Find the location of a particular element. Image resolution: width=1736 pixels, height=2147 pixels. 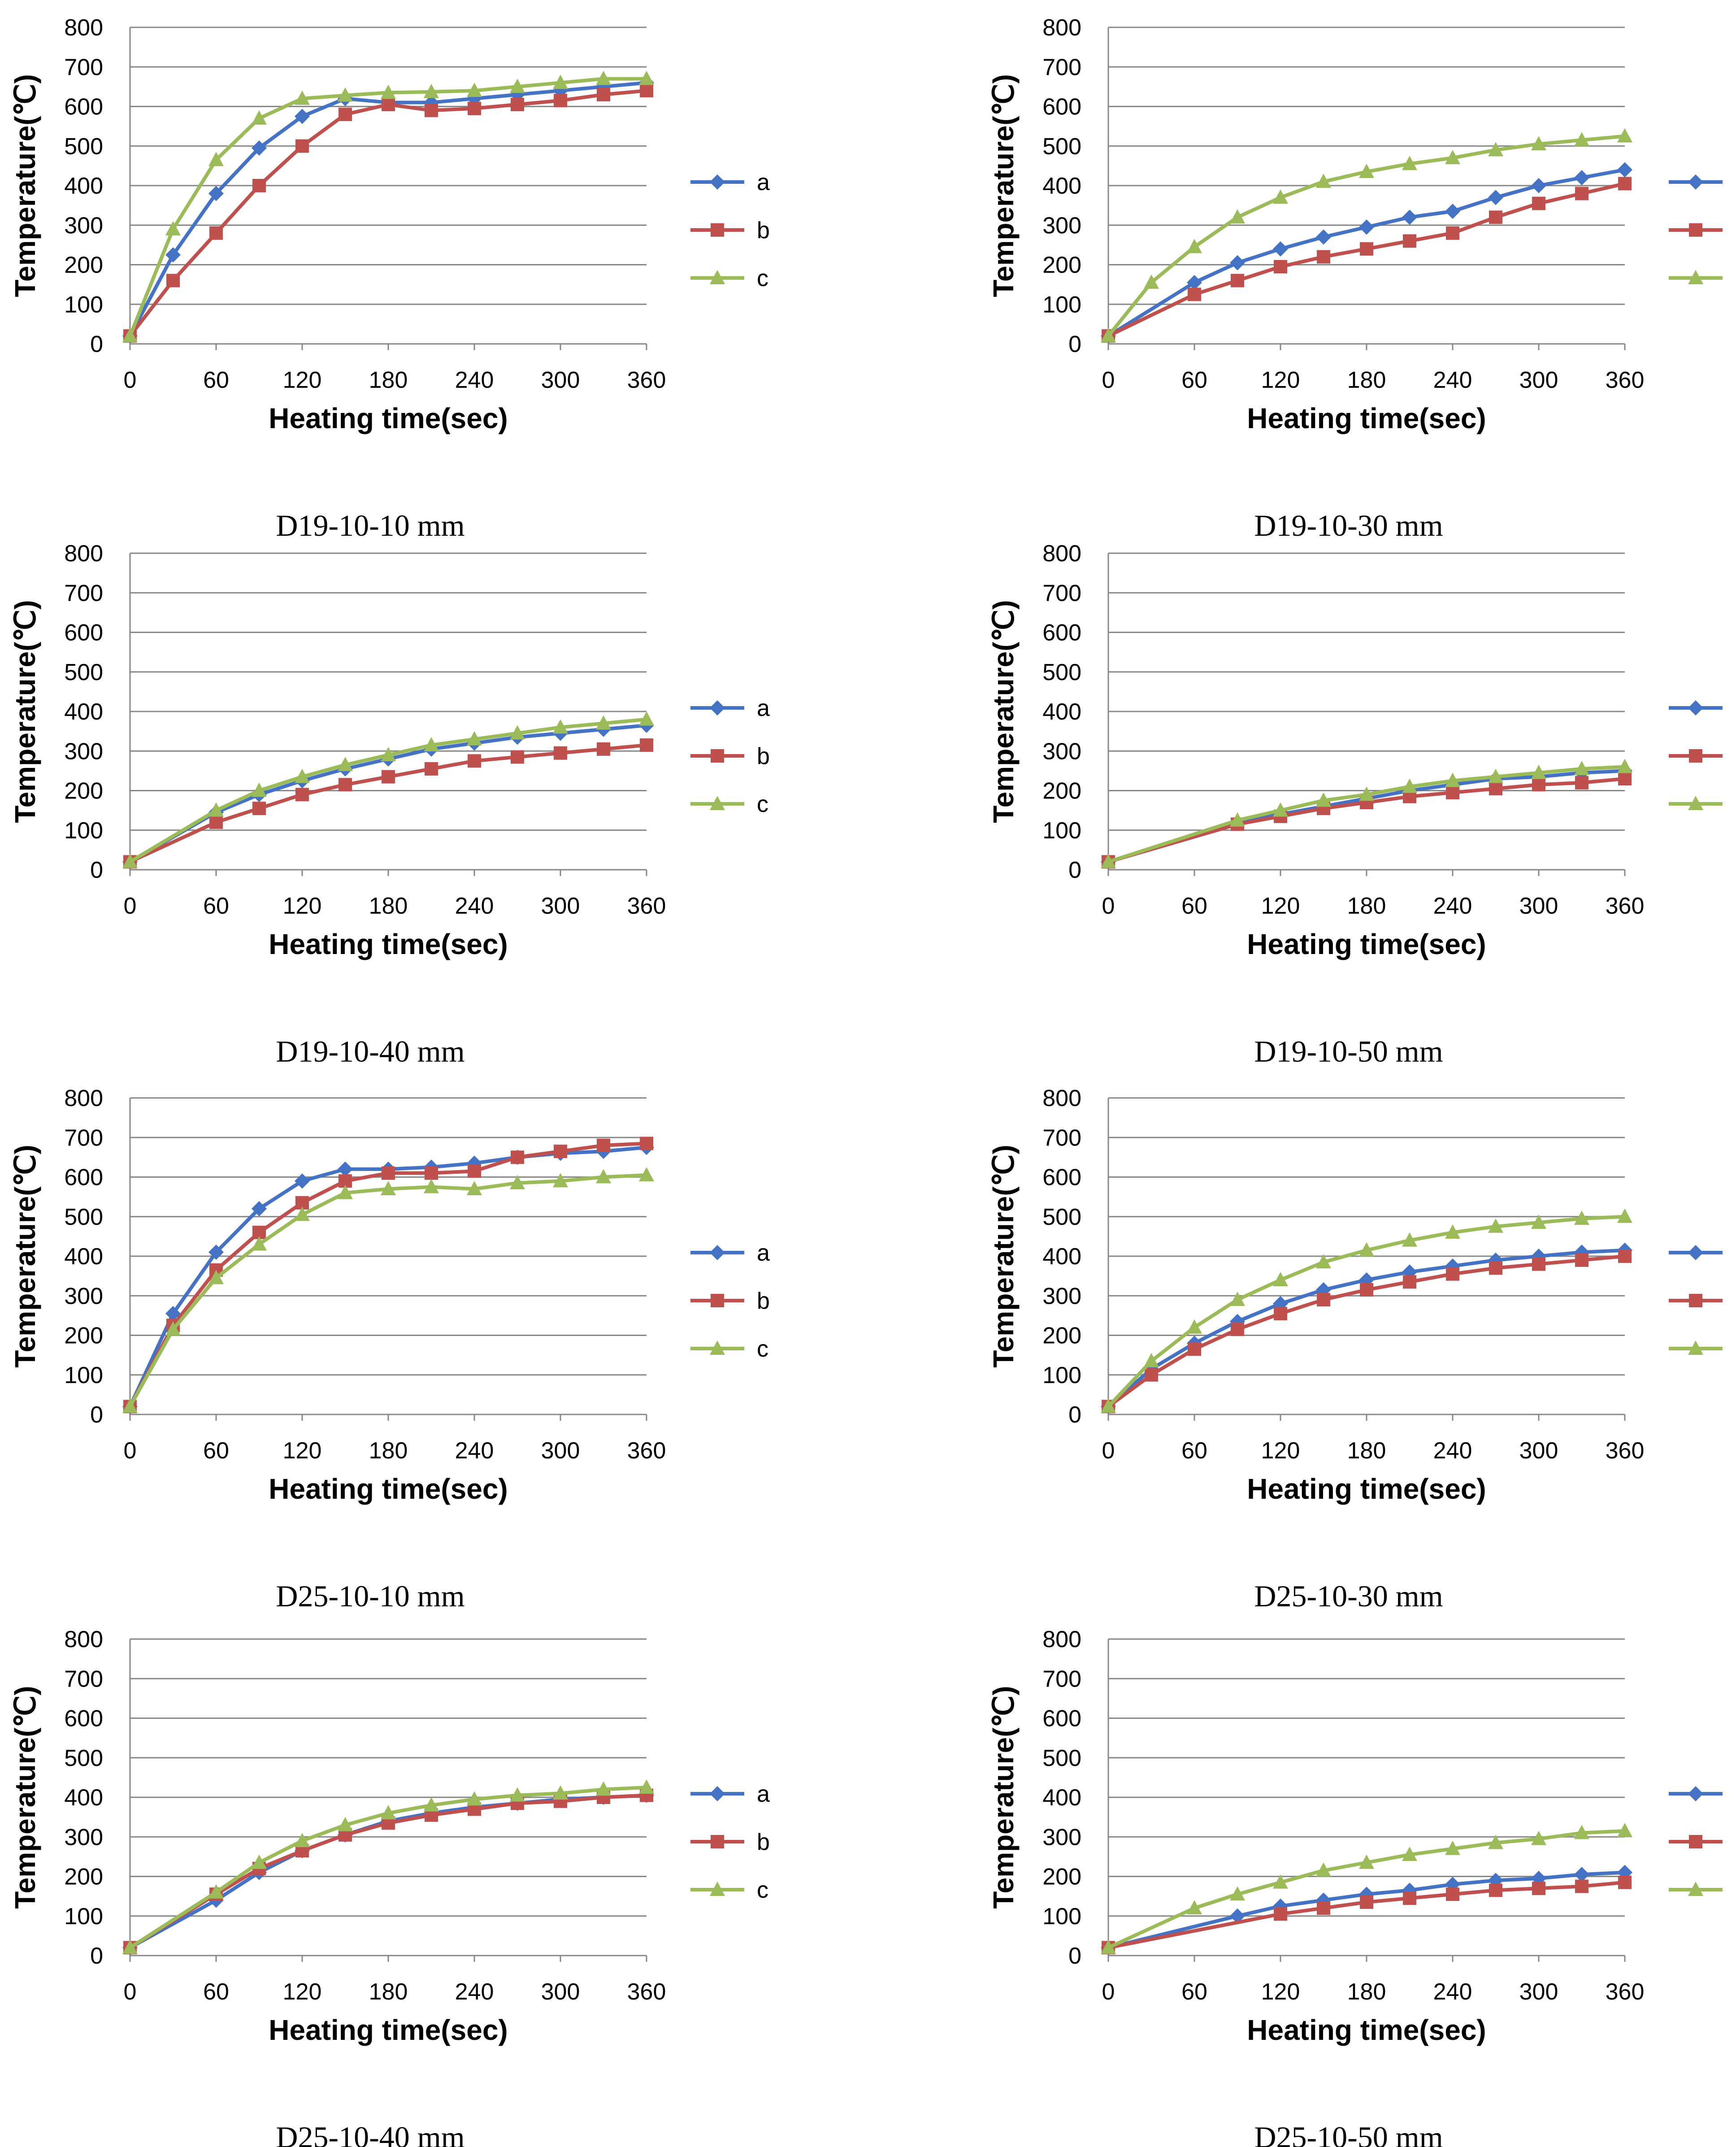

chart-caption: D19-10-40 mm is located at coordinates (370, 1051).